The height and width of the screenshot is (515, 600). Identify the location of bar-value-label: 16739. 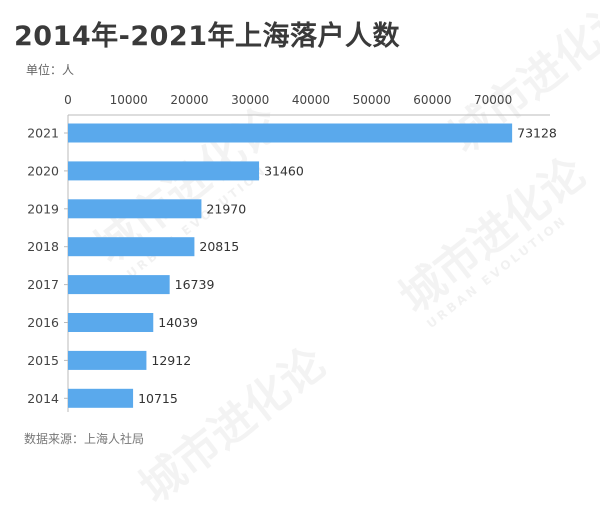
(195, 284).